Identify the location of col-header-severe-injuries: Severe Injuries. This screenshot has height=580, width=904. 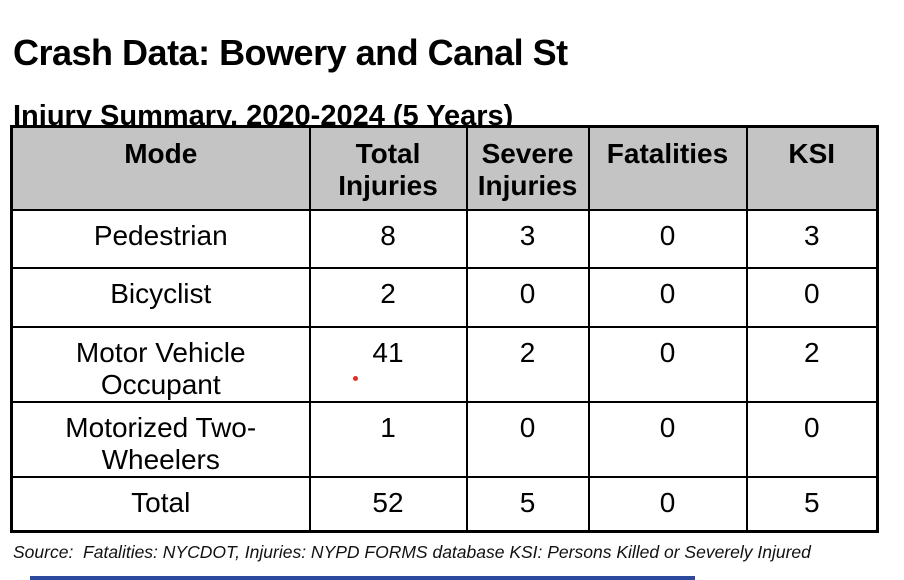
(527, 168).